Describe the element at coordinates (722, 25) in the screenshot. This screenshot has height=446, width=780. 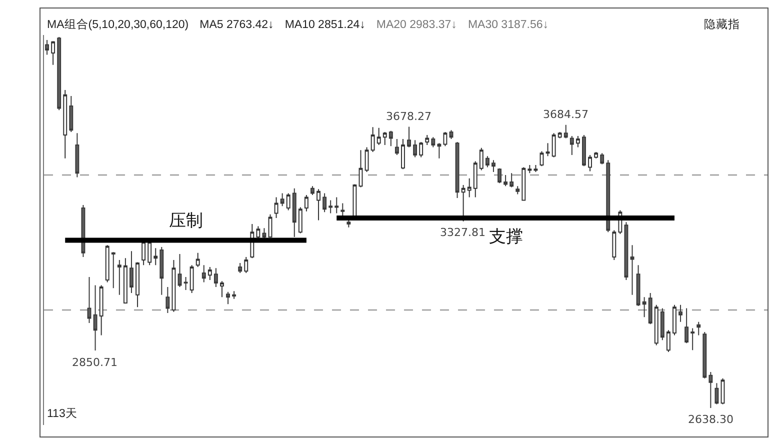
I see `text: 隐藏指` at that location.